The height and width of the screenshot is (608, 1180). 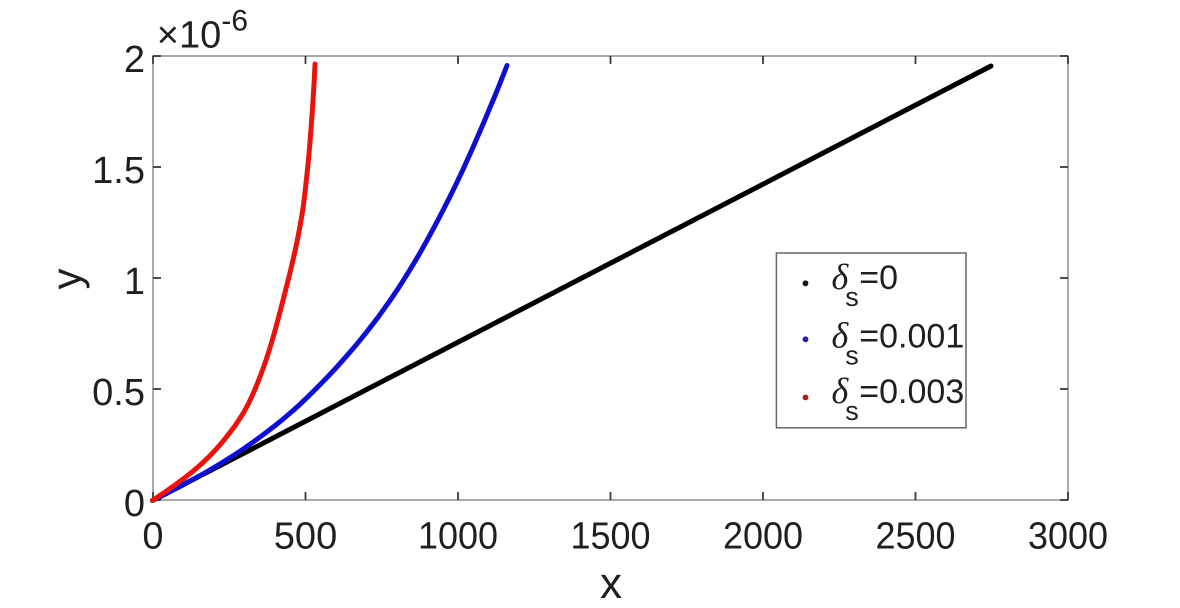 What do you see at coordinates (134, 60) in the screenshot?
I see `svg-text: 2` at bounding box center [134, 60].